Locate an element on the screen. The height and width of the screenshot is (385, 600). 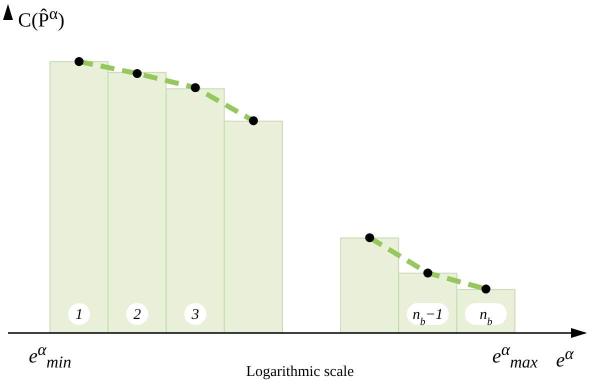
x-axis-title: e$^{α}$ is located at coordinates (565, 358).